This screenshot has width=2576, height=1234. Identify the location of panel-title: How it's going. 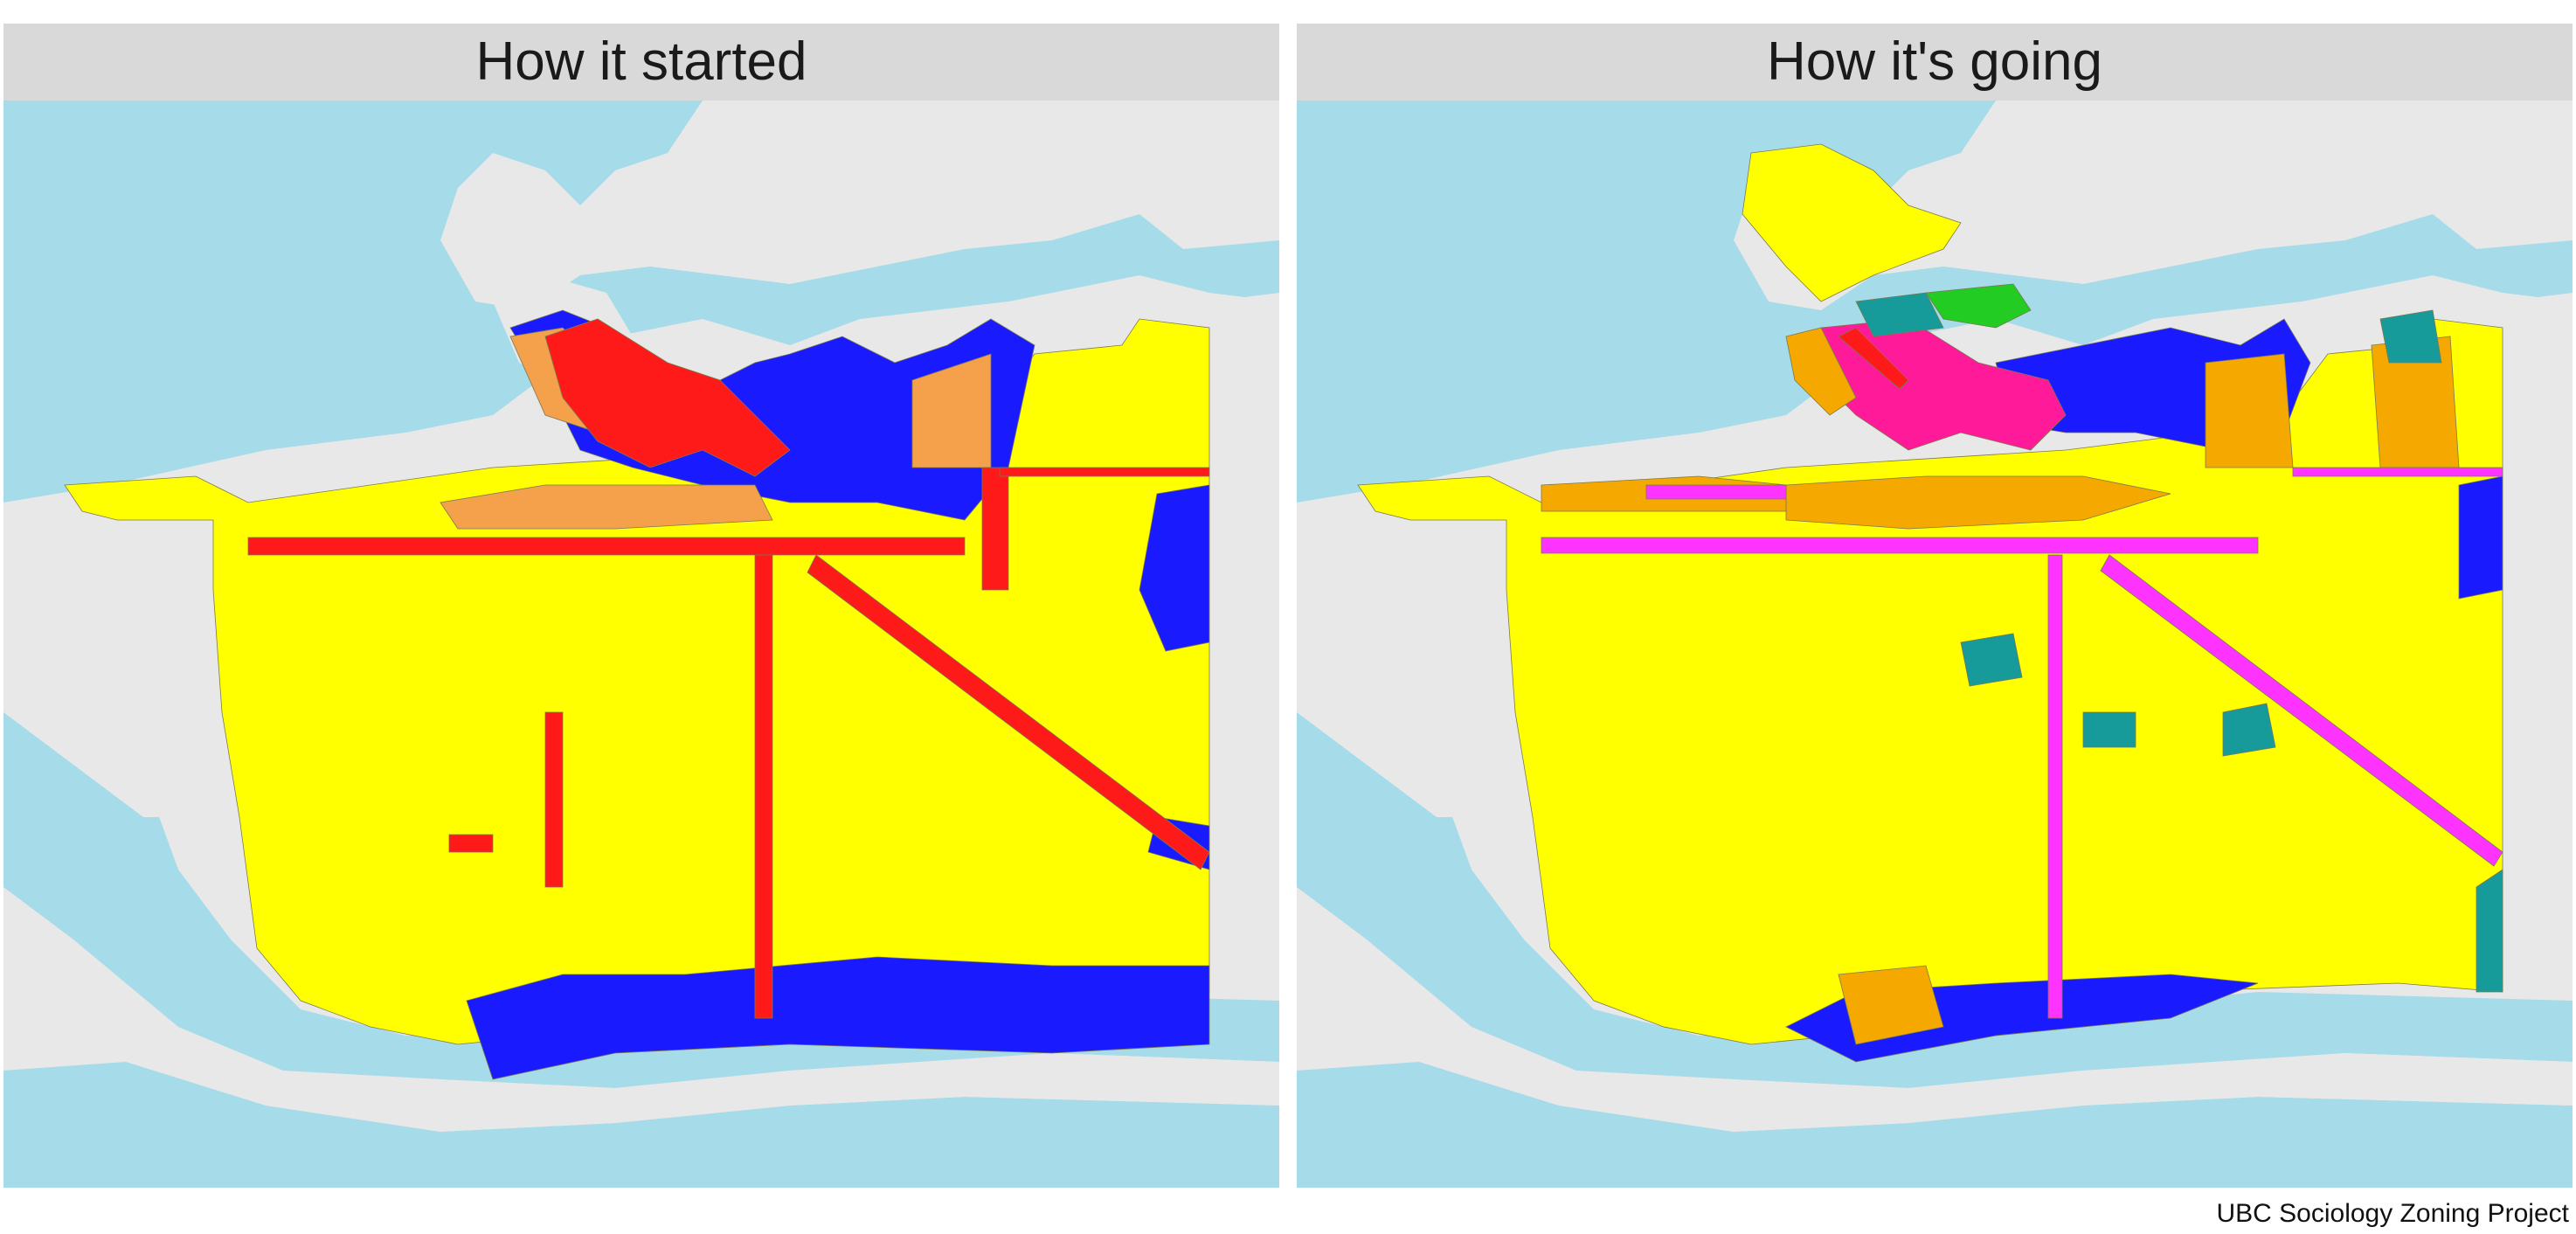
(1934, 62).